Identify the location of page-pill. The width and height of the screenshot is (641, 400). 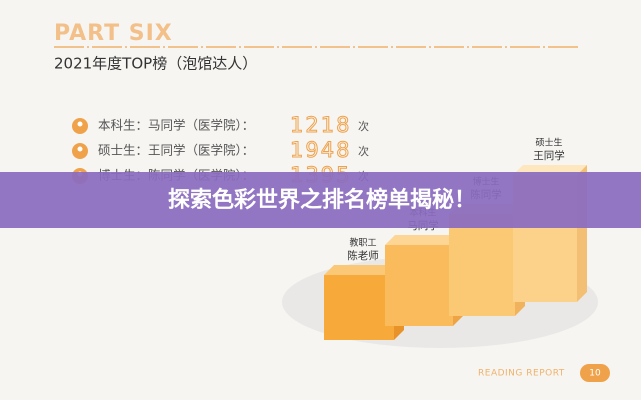
(595, 373).